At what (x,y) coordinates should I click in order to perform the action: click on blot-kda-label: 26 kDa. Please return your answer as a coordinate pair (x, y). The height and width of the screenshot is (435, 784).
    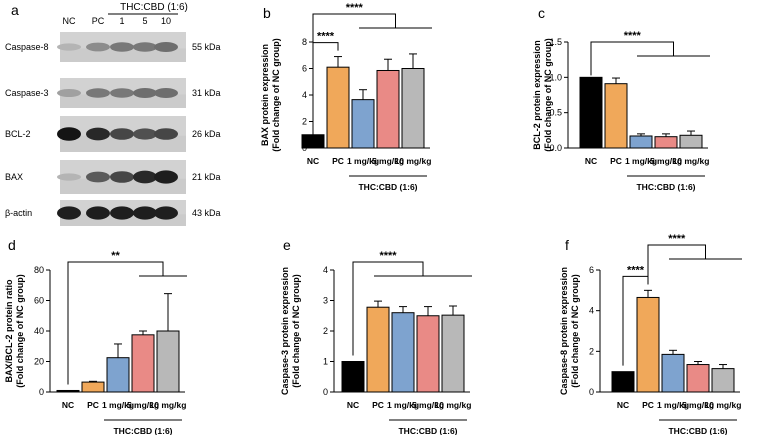
    Looking at the image, I should click on (206, 134).